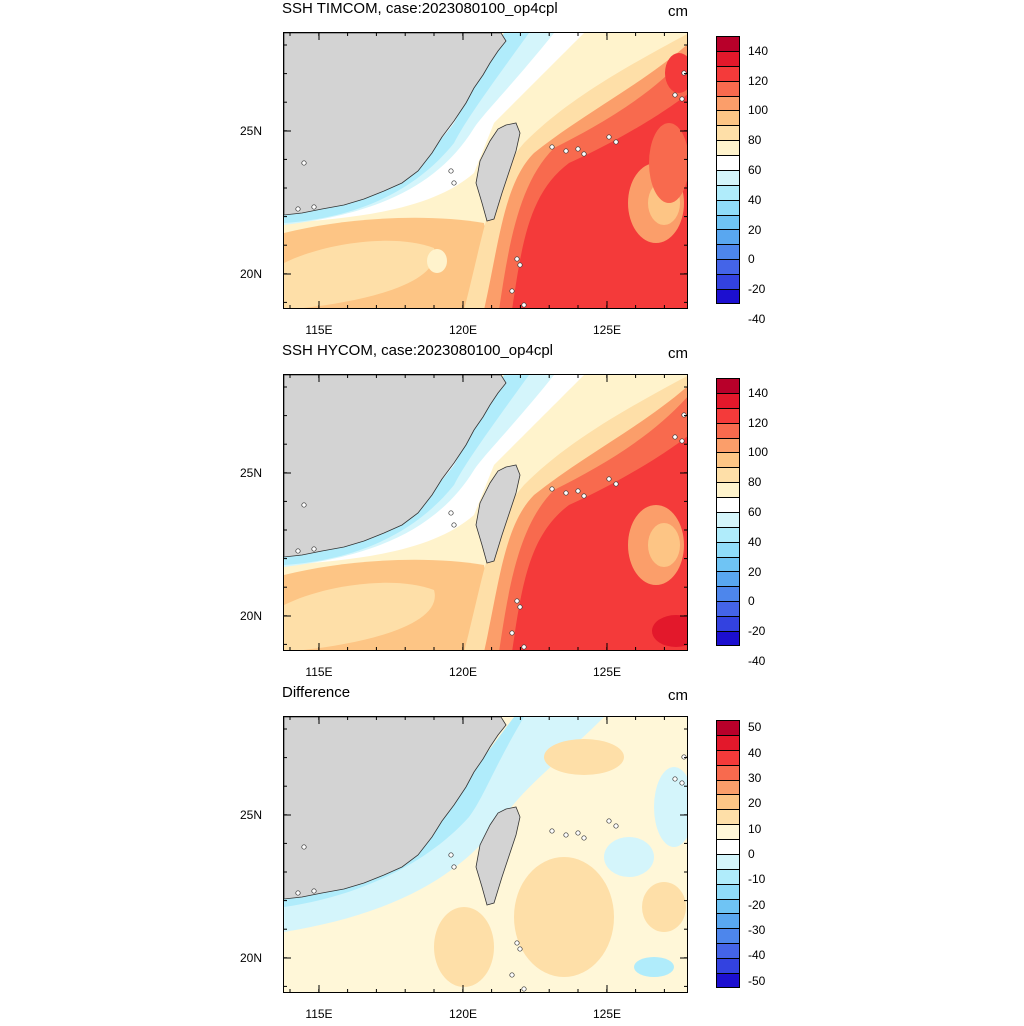  What do you see at coordinates (758, 392) in the screenshot?
I see `colorbar-label: 140` at bounding box center [758, 392].